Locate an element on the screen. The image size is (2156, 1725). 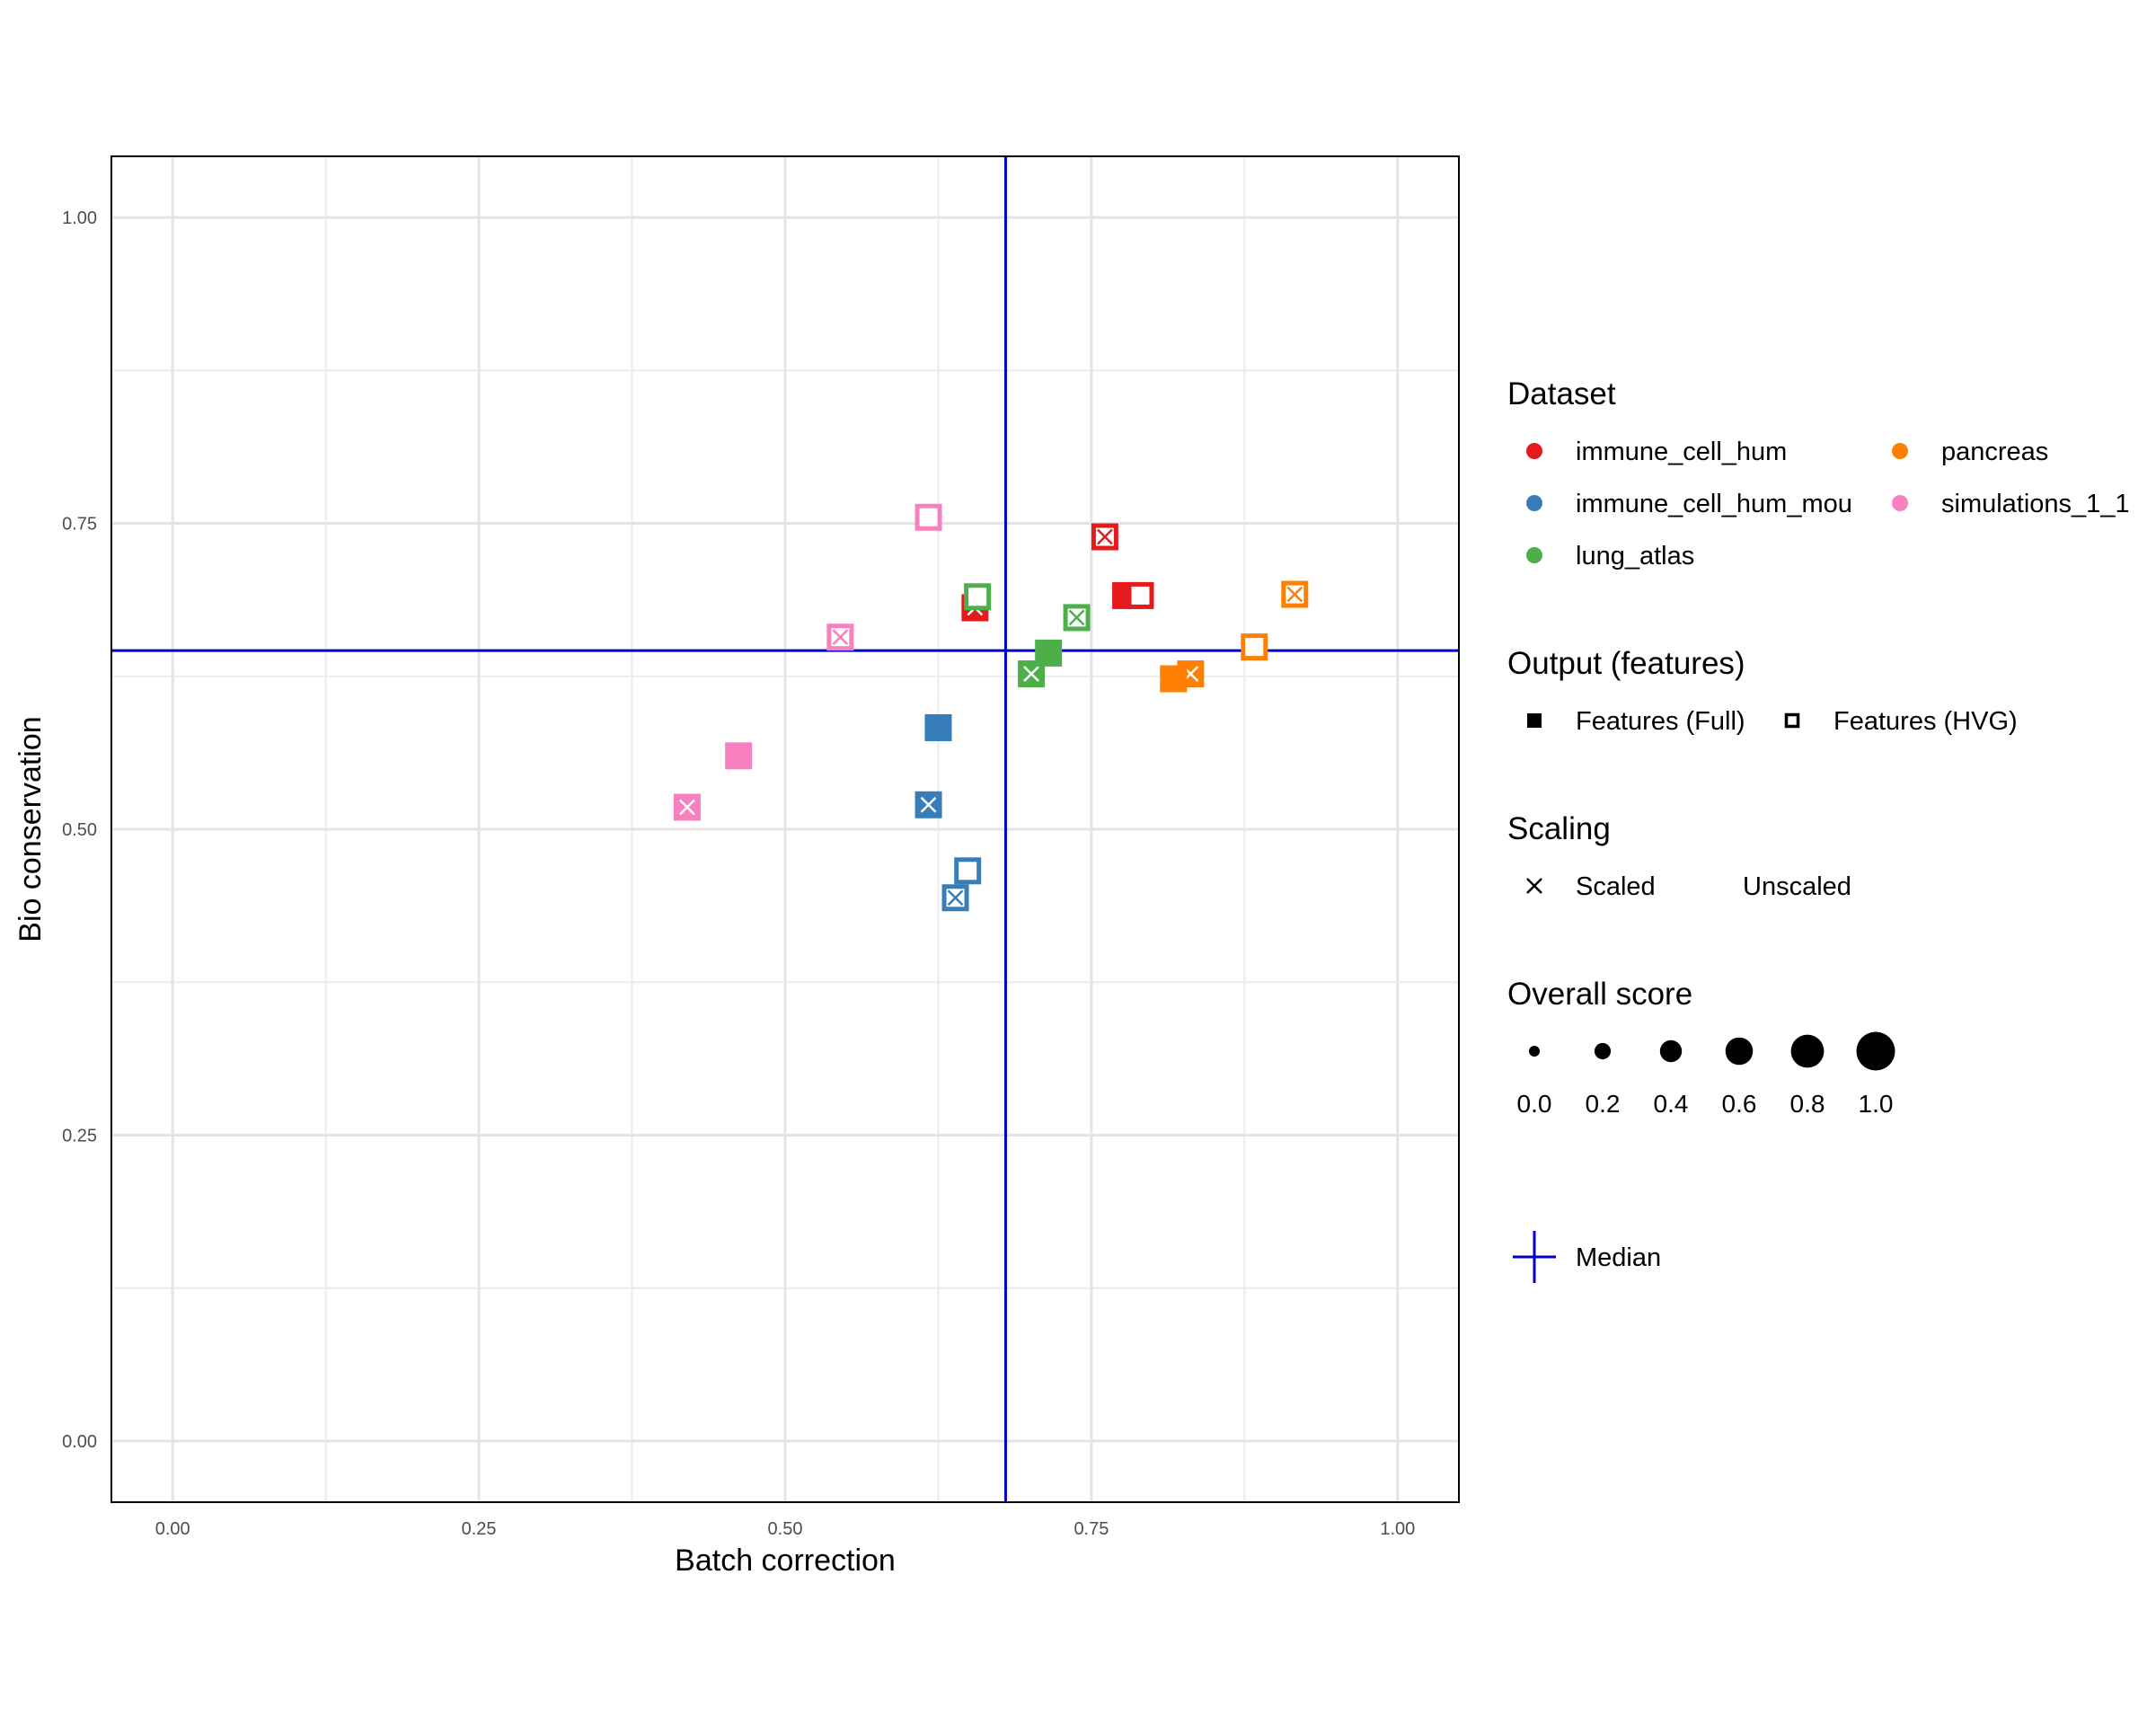
y-tick-label: 0.75 is located at coordinates (80, 525).